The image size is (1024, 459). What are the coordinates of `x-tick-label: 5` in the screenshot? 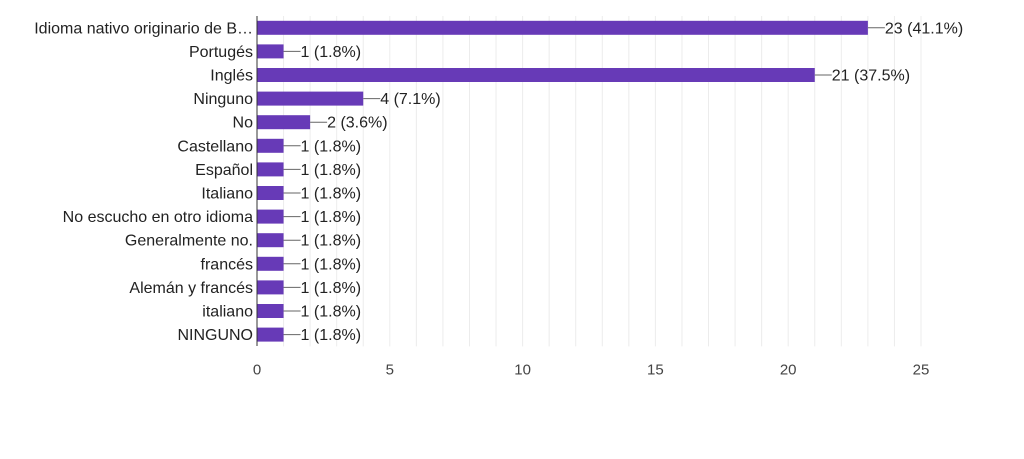 It's located at (390, 369).